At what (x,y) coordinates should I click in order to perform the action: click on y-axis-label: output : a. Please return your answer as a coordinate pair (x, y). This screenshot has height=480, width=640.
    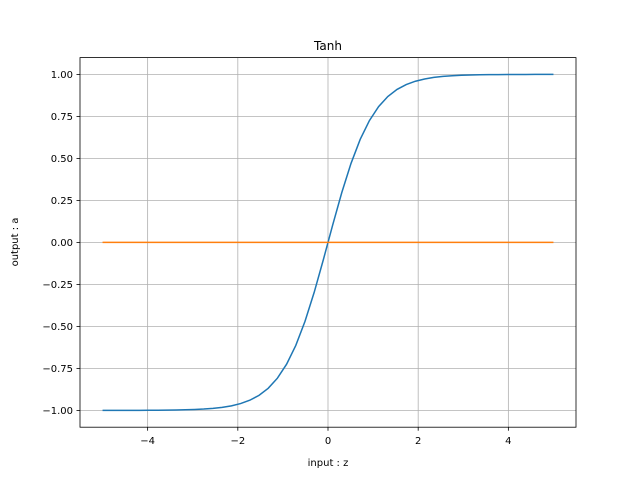
    Looking at the image, I should click on (15, 242).